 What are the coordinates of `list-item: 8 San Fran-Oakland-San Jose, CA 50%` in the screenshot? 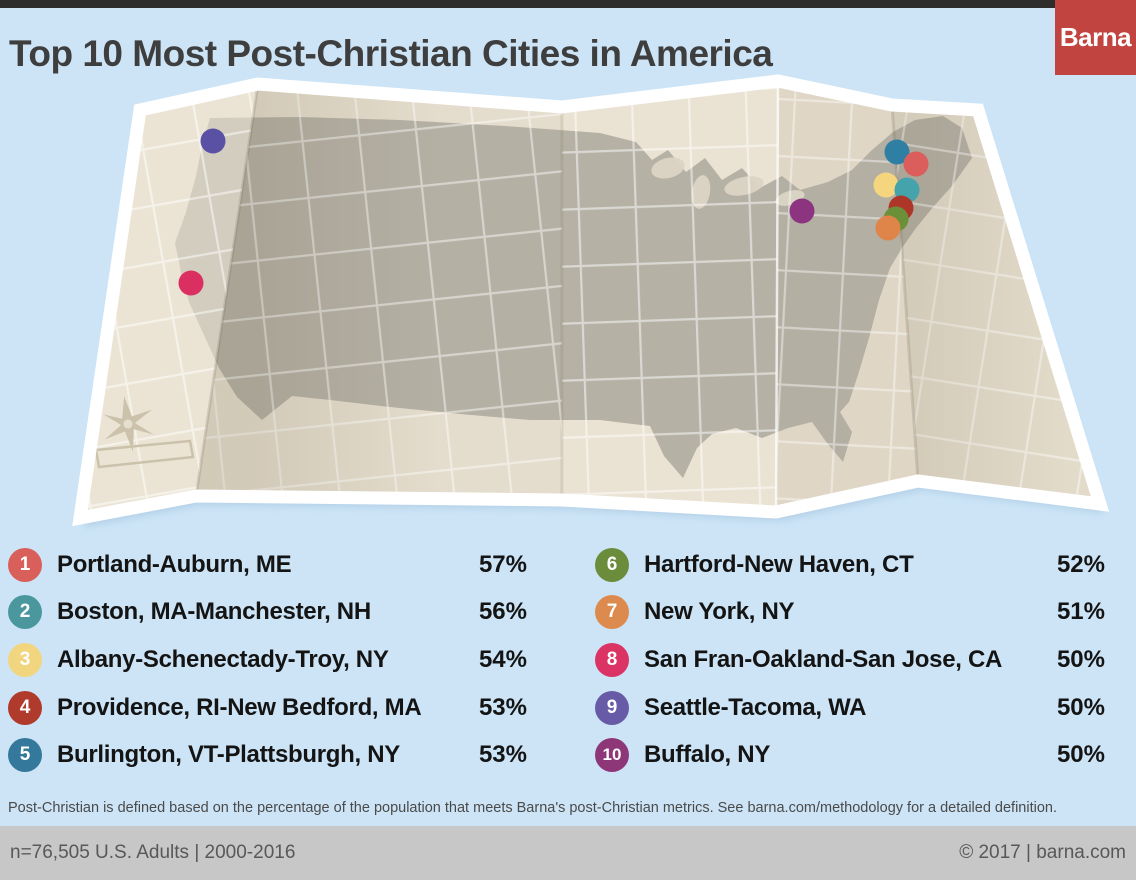 It's located at (850, 660).